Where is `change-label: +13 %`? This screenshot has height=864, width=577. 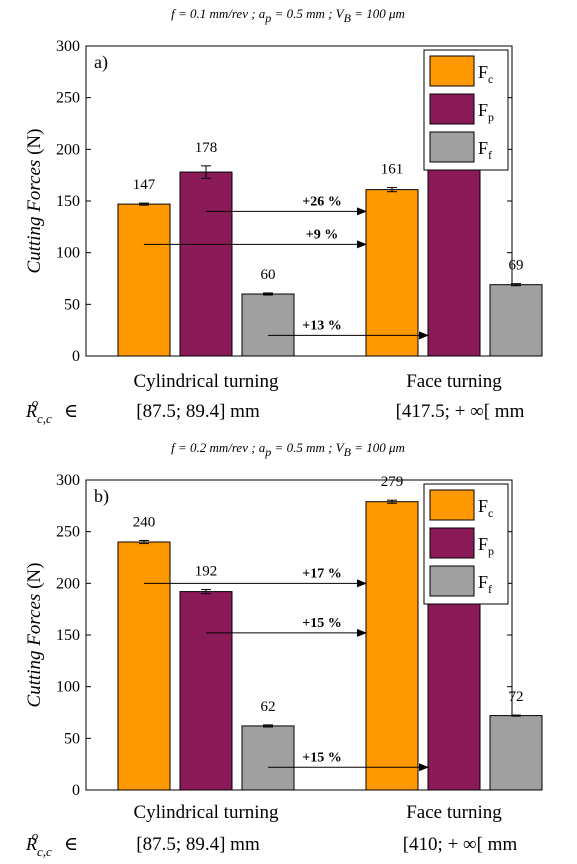
change-label: +13 % is located at coordinates (321, 325).